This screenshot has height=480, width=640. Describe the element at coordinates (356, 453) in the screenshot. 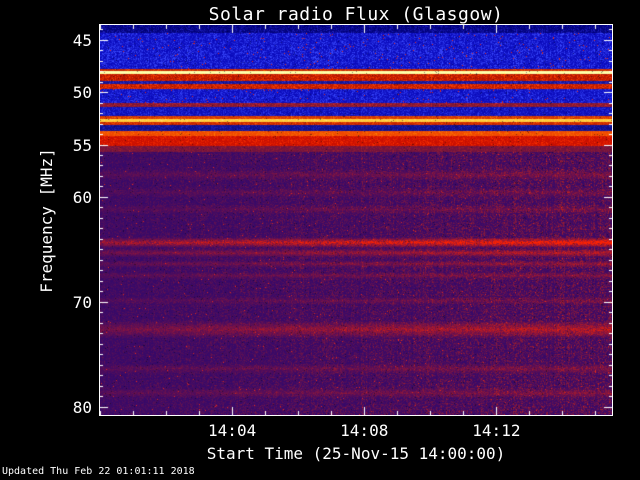

I see `x-axis-label: Start Time (25-Nov-15 14:00:00)` at that location.